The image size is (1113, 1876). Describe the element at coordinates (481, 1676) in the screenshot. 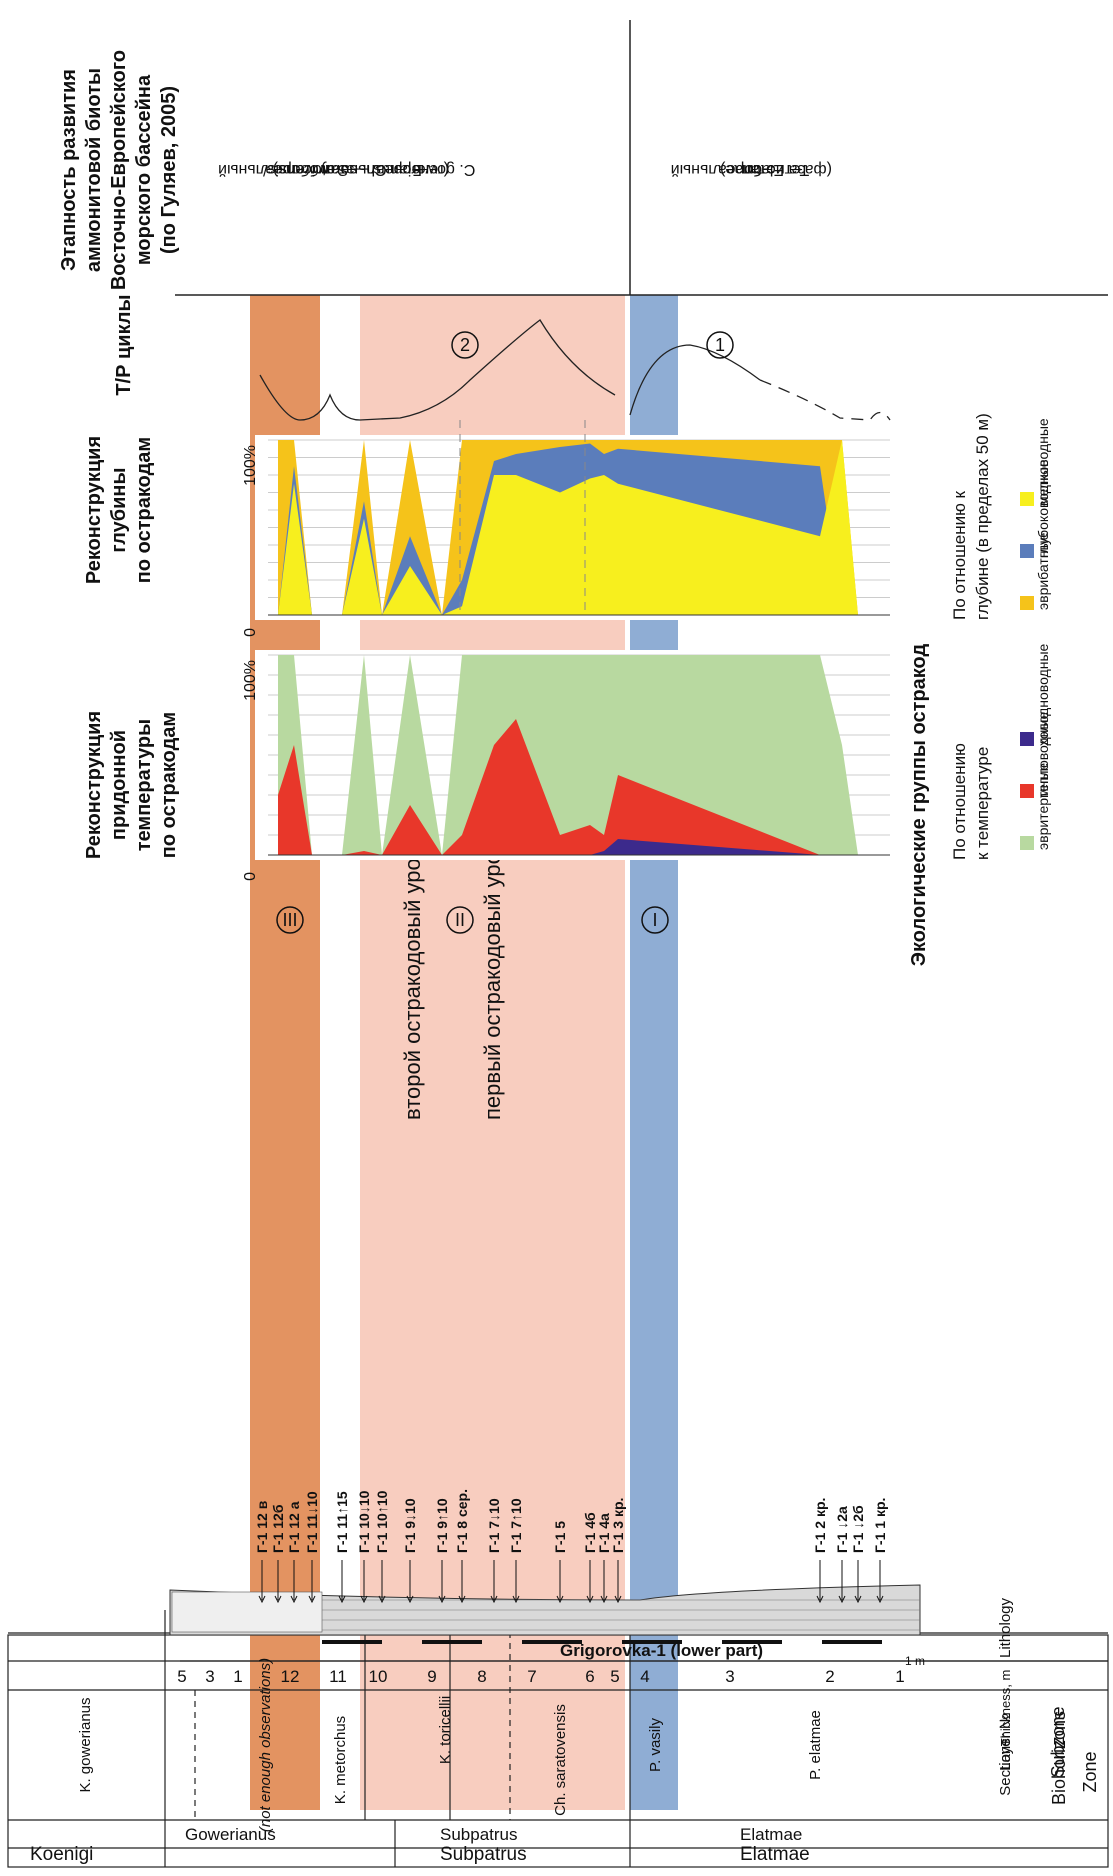

I see `layer-8: 8` at that location.